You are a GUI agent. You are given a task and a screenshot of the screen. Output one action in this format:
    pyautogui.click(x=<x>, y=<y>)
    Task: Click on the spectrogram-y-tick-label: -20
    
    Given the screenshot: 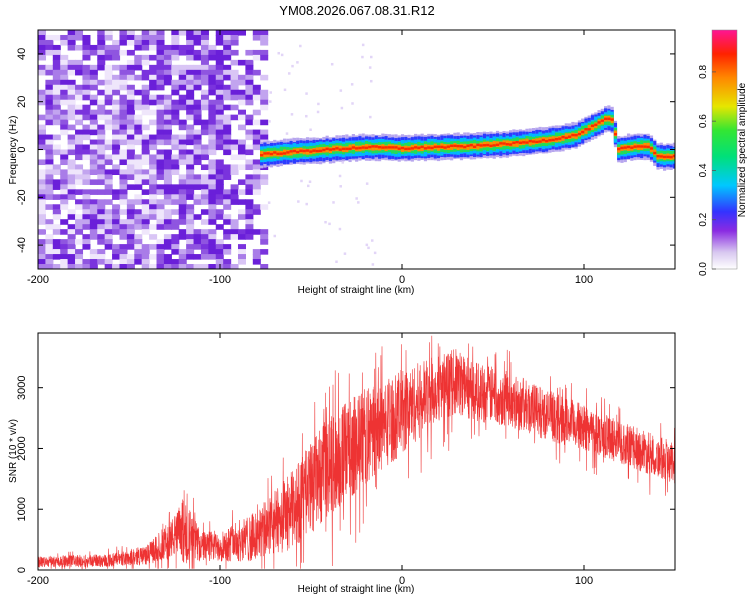 What is the action you would take?
    pyautogui.click(x=22, y=197)
    